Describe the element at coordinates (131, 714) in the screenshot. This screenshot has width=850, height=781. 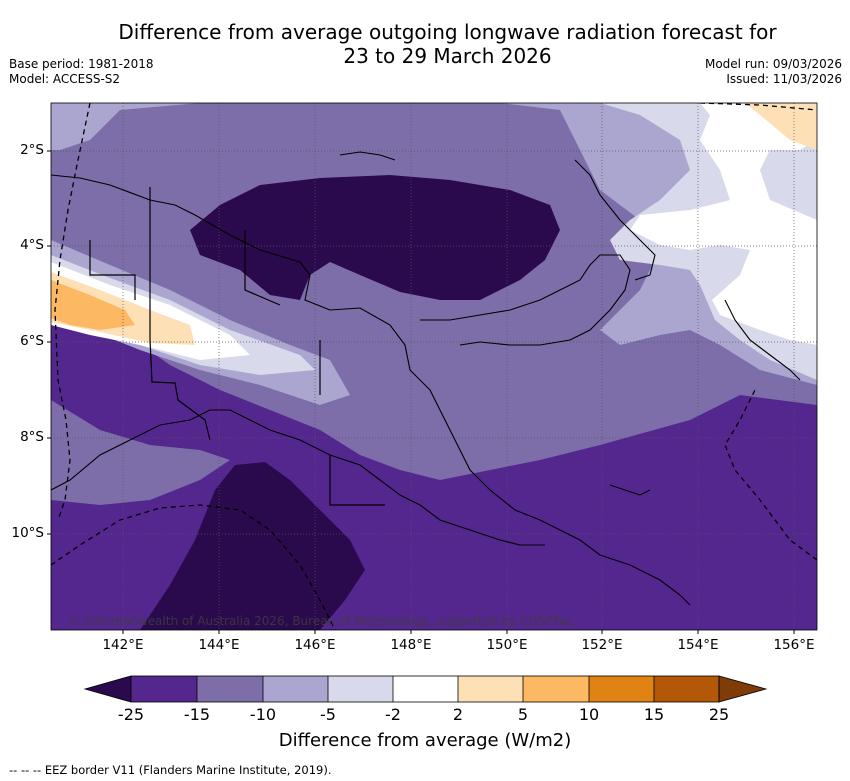
I see `colorbar-tick-label: -25` at that location.